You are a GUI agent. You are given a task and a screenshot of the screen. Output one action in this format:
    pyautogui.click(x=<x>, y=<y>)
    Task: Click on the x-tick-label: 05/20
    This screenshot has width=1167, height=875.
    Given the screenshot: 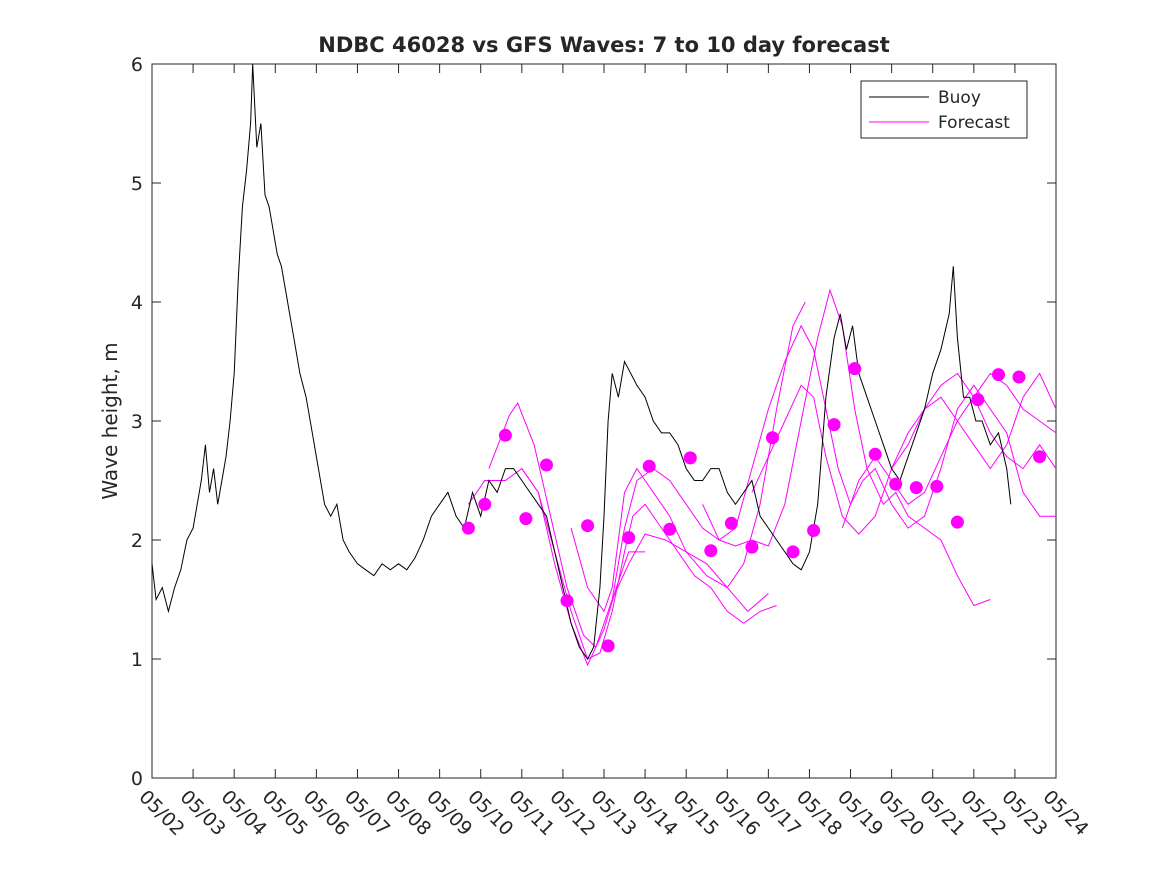 What is the action you would take?
    pyautogui.click(x=901, y=813)
    